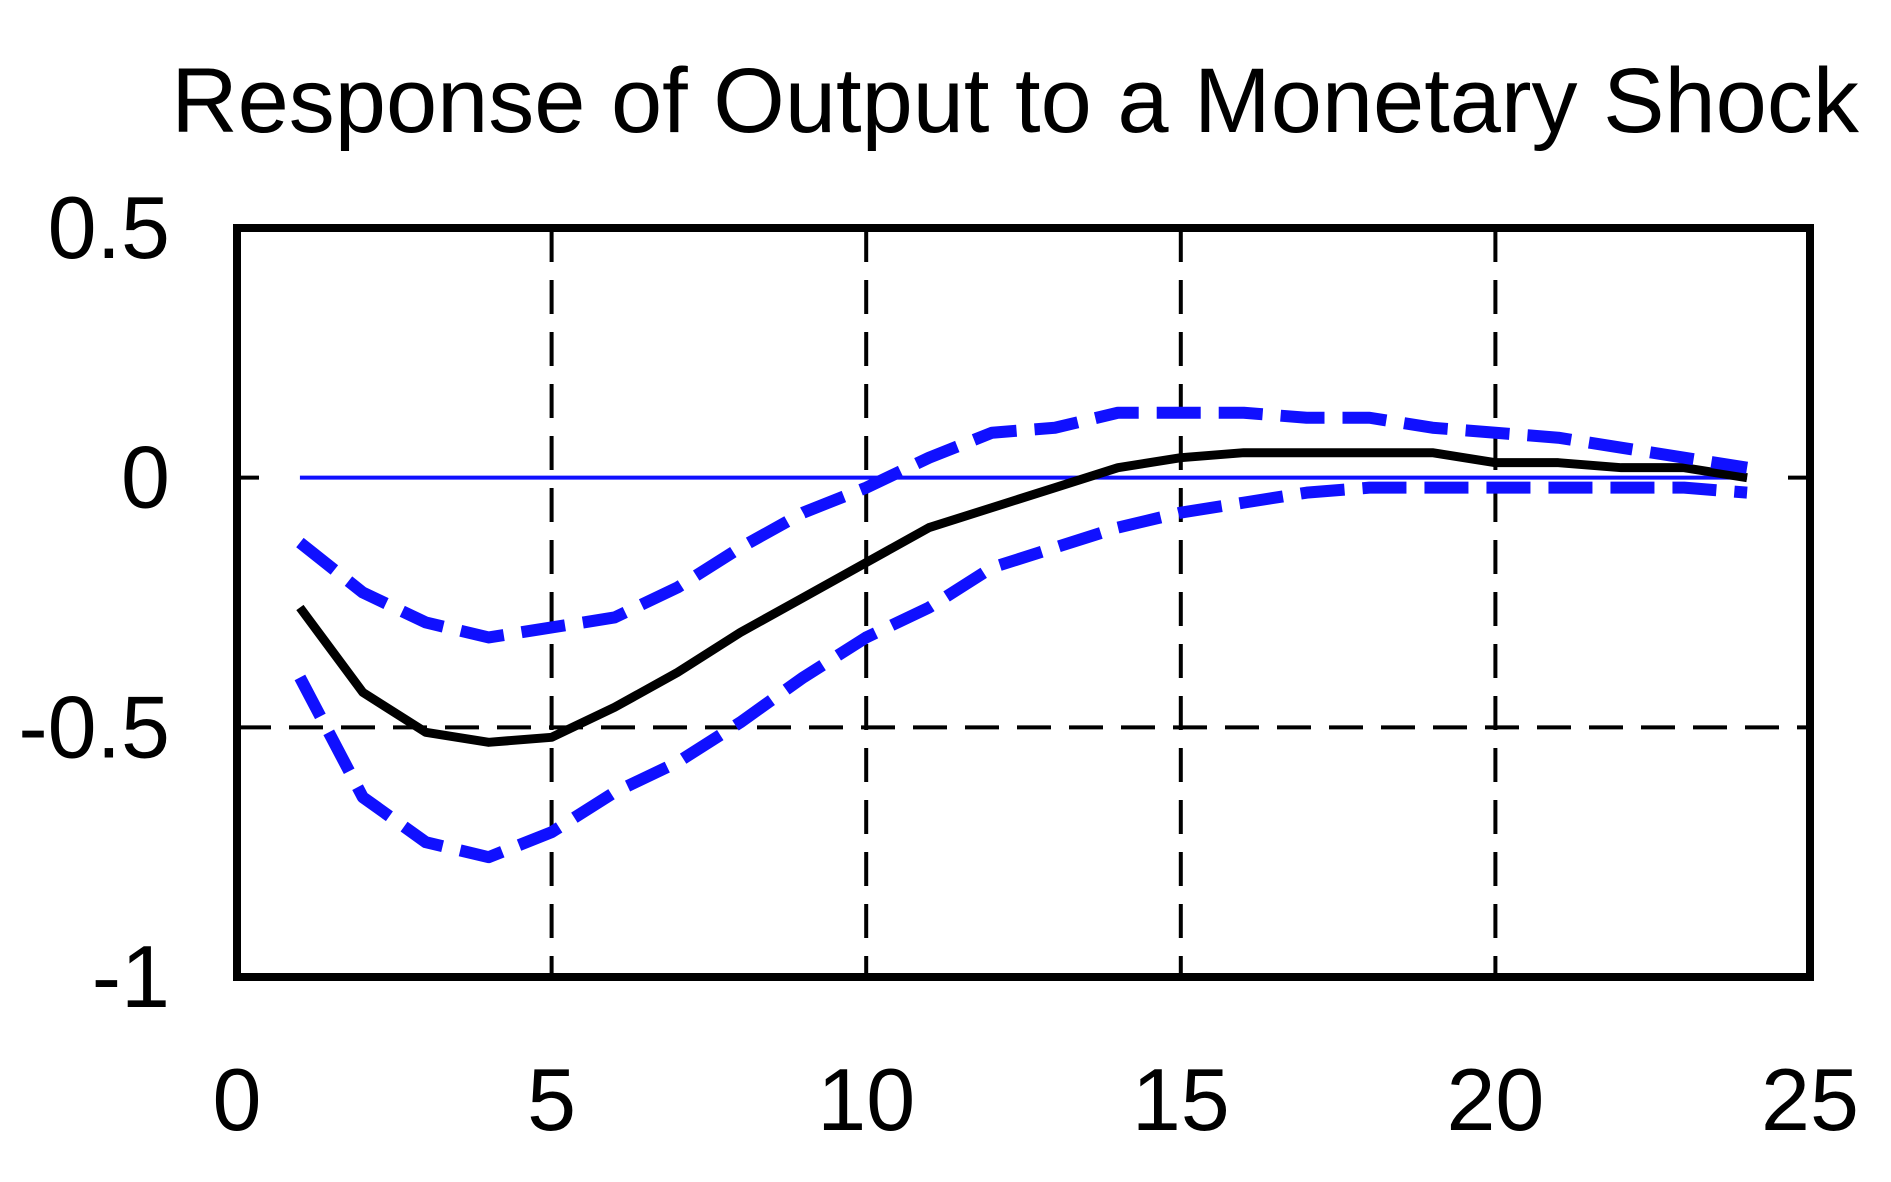  I want to click on x-tick-label-10: 10, so click(866, 1099).